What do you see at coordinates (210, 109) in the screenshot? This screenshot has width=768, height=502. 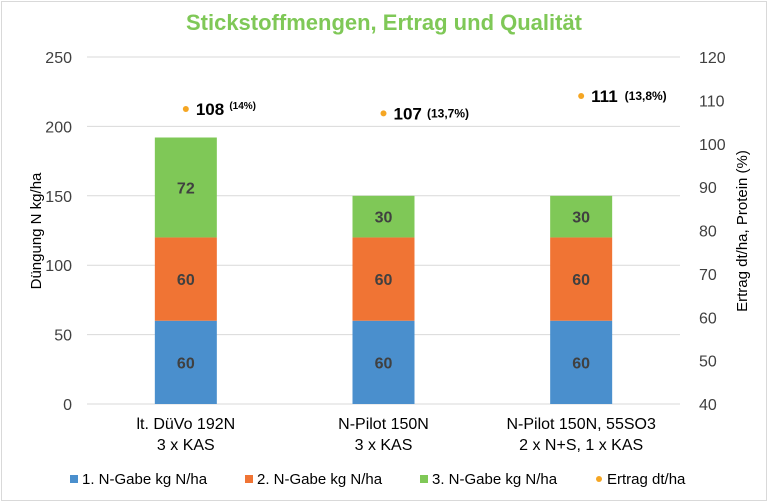 I see `point-data-label: 108` at bounding box center [210, 109].